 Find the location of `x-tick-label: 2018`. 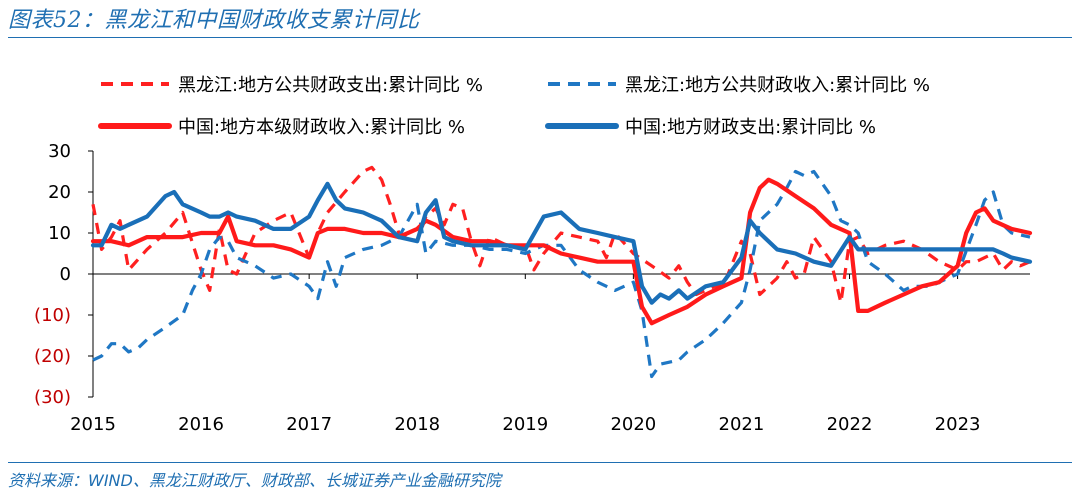

x-tick-label: 2018 is located at coordinates (417, 424).